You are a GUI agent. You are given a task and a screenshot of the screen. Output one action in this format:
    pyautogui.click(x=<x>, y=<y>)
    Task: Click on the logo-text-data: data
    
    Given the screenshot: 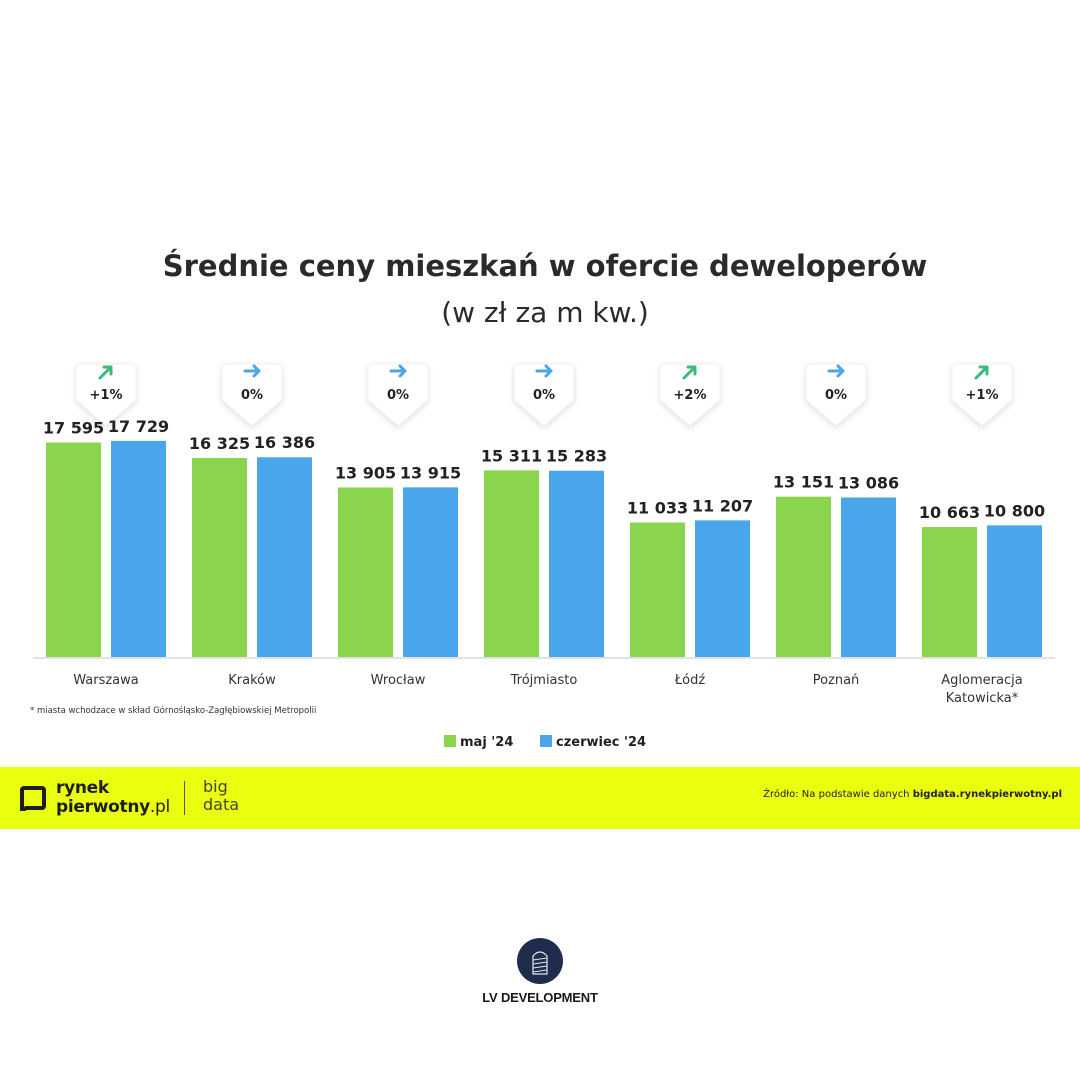 What is the action you would take?
    pyautogui.click(x=221, y=804)
    